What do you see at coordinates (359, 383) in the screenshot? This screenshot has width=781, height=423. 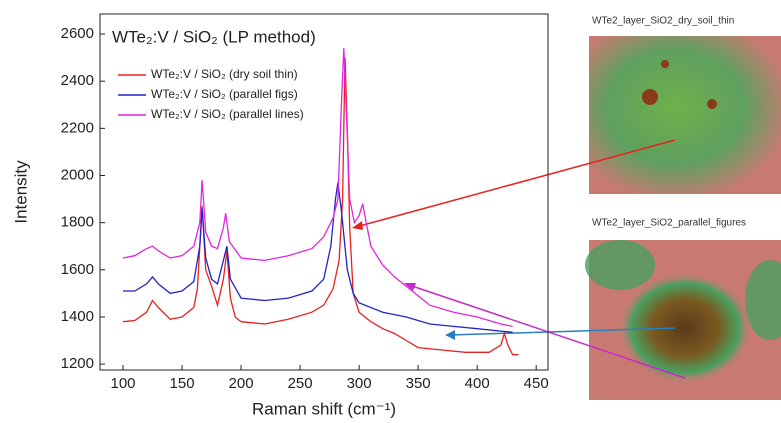 I see `x-tick-label: 300` at bounding box center [359, 383].